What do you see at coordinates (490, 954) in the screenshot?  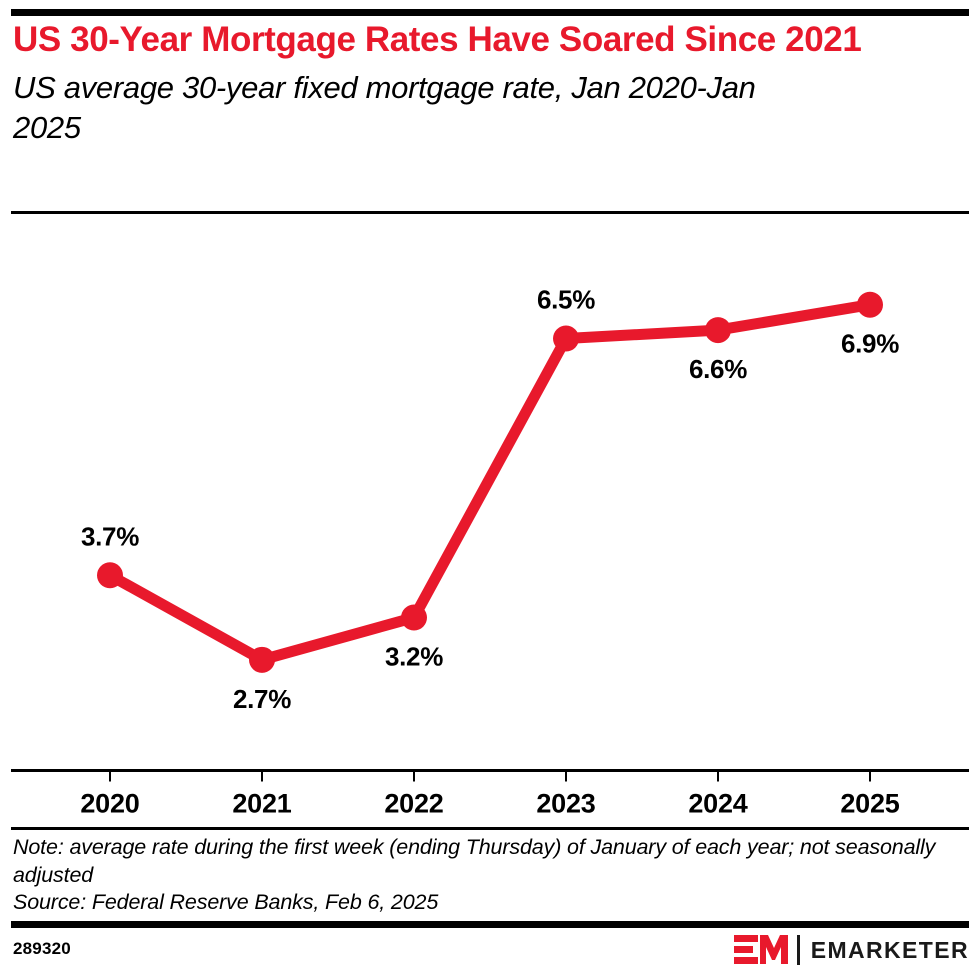 I see `chart-footer: 289320 EMARKETER` at bounding box center [490, 954].